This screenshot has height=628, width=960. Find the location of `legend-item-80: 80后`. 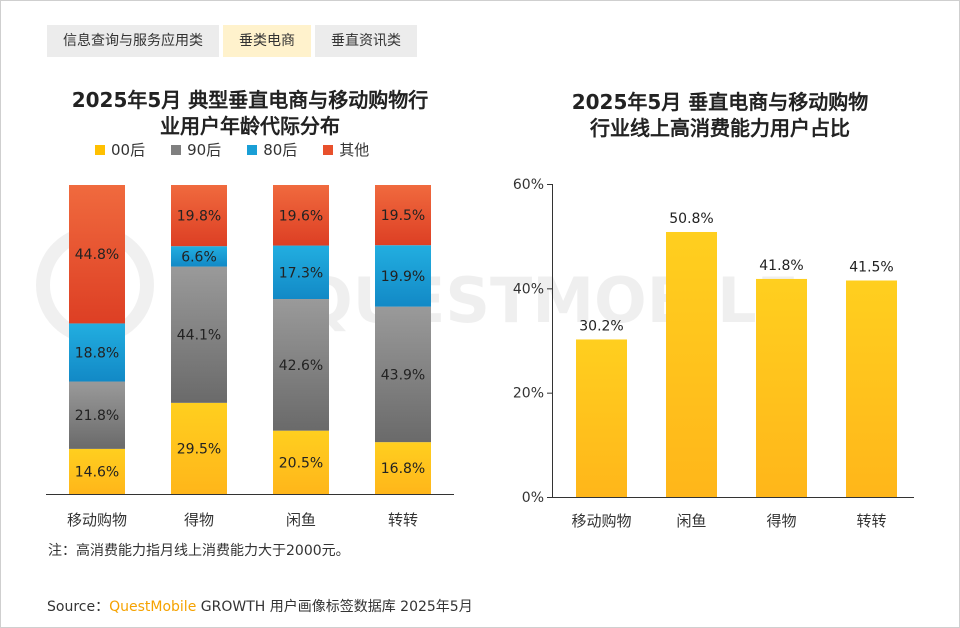

legend-item-80: 80后 is located at coordinates (272, 149).